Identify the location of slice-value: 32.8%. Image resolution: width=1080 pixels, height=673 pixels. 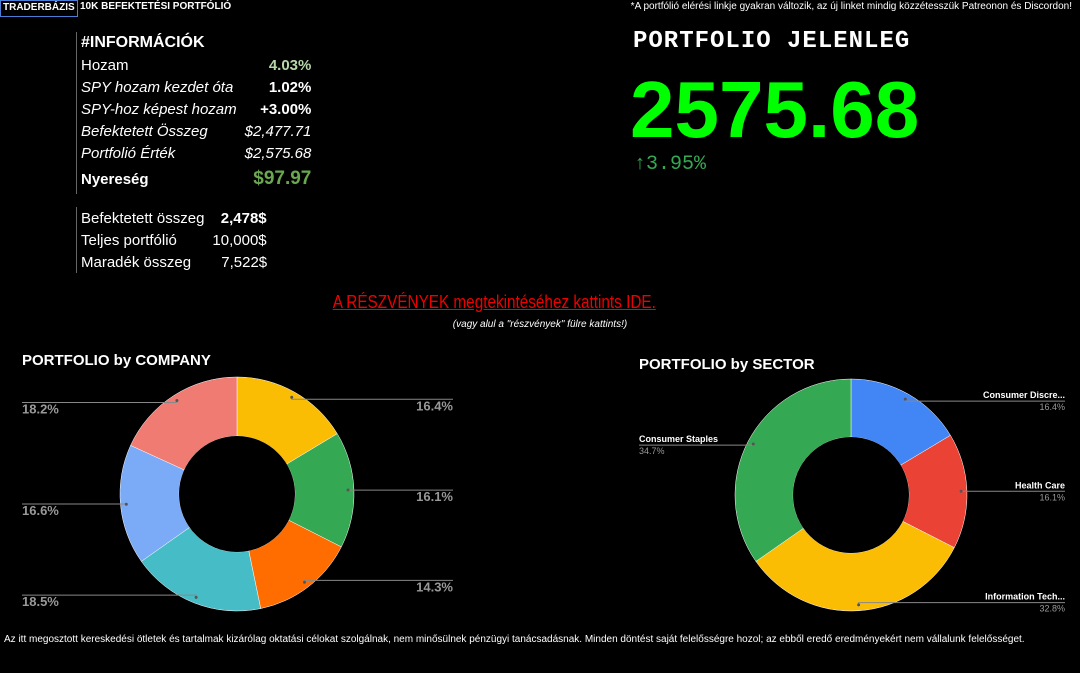
(1052, 609).